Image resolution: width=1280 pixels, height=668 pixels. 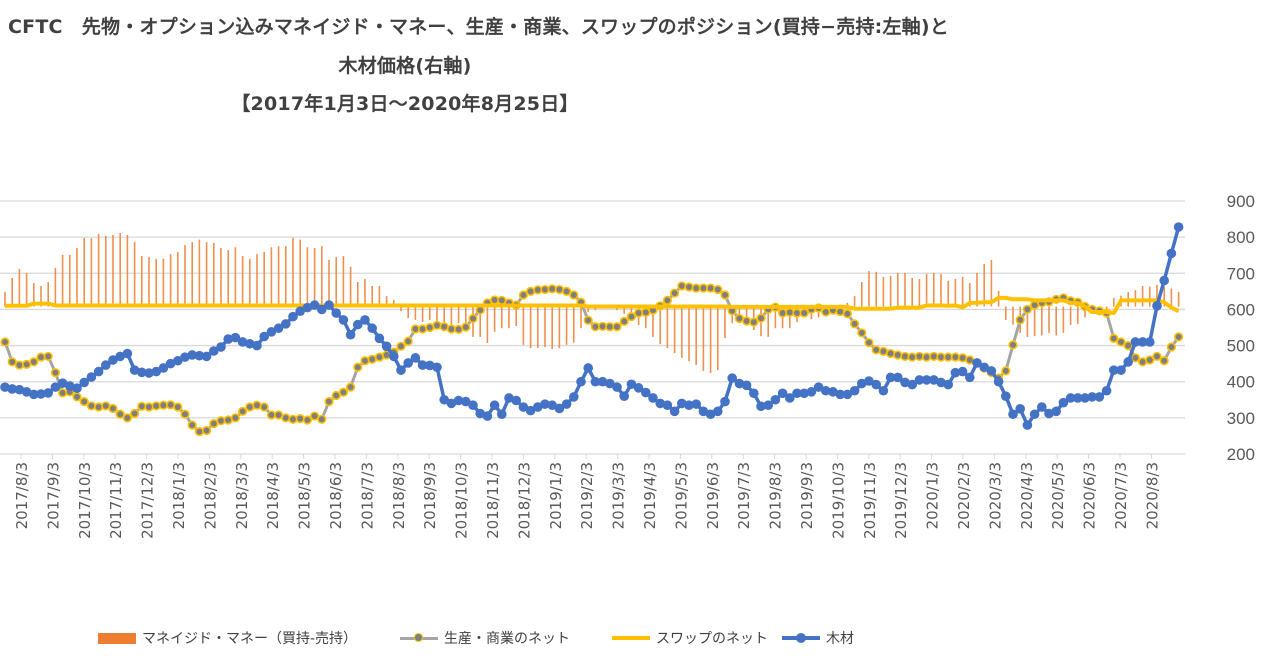 I want to click on legend-swatch-gray-line-marker, so click(x=419, y=638).